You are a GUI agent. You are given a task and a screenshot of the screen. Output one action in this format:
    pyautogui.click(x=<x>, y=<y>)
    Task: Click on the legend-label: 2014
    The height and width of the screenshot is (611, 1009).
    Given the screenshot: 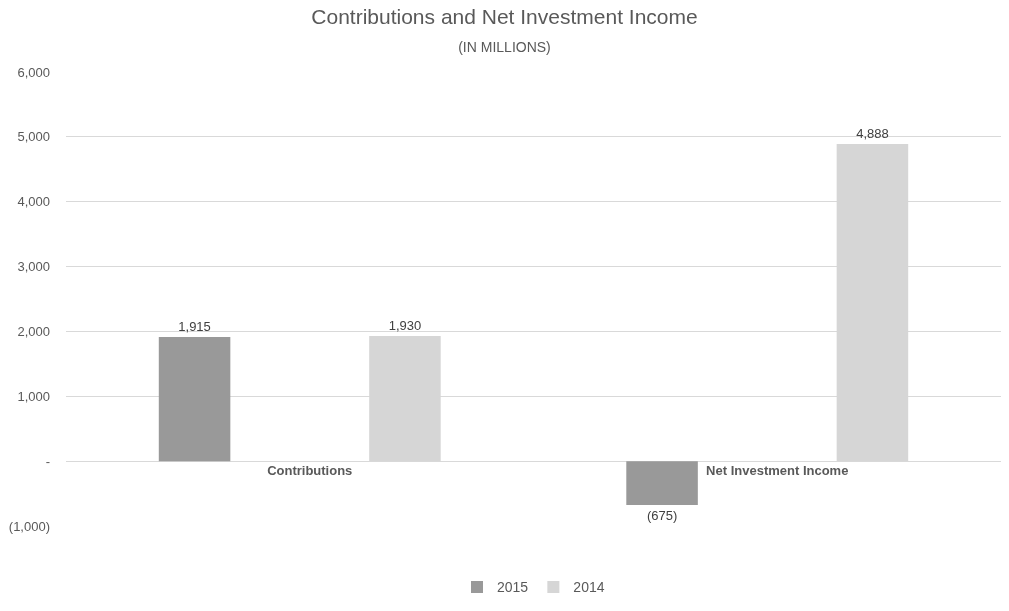 What is the action you would take?
    pyautogui.click(x=589, y=587)
    